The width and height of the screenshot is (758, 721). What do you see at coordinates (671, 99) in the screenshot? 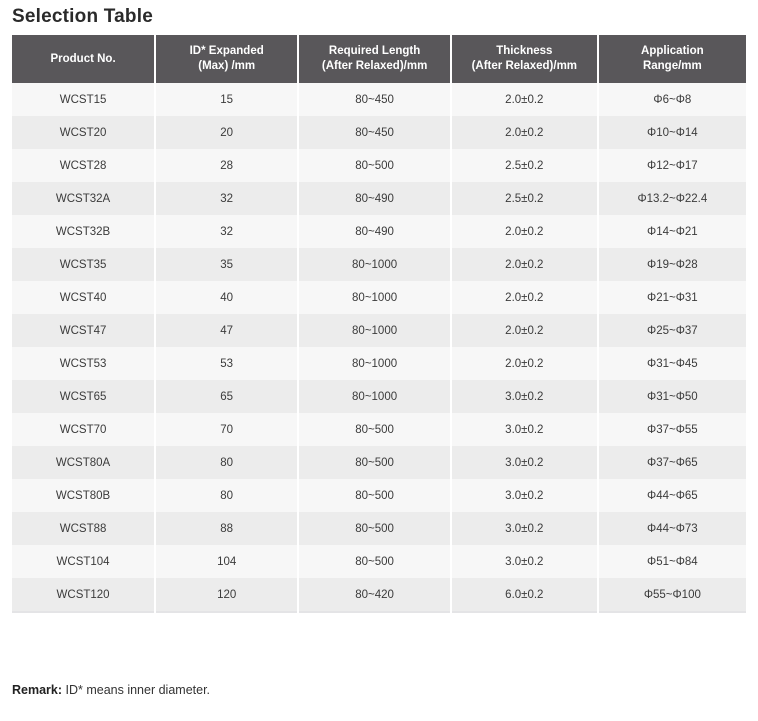
I see `table-cell: Φ6~Φ8` at bounding box center [671, 99].